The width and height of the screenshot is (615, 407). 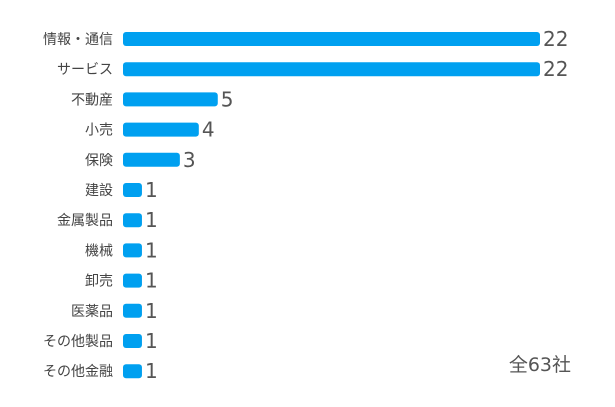 I want to click on category-label: 小売, so click(x=99, y=131).